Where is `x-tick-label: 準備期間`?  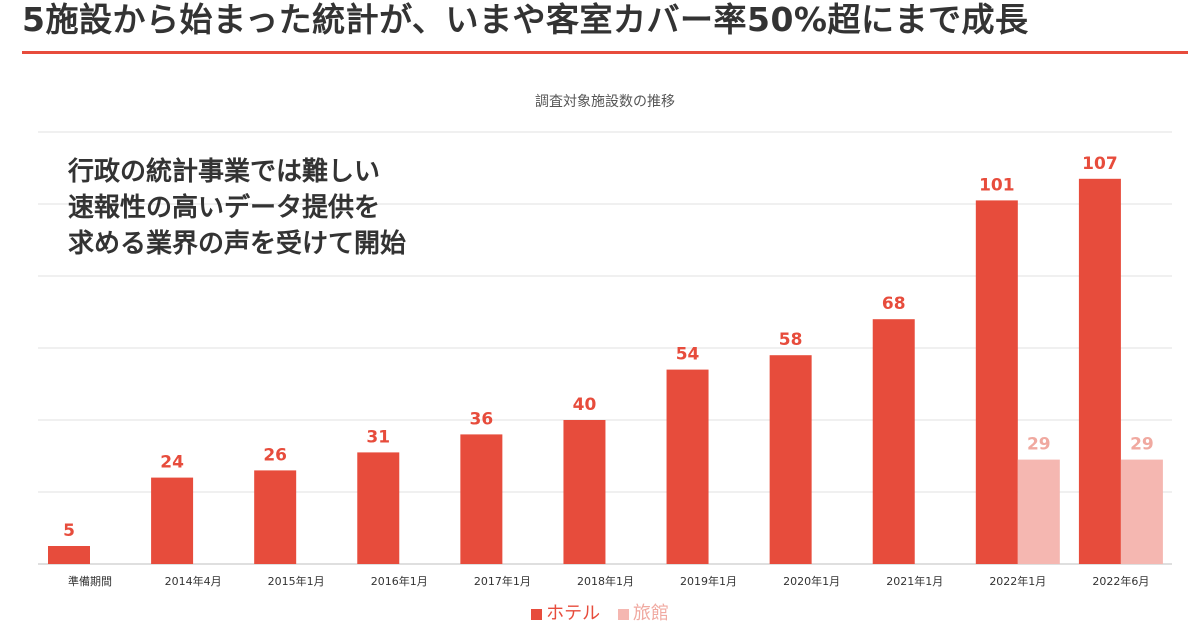 x-tick-label: 準備期間 is located at coordinates (90, 581).